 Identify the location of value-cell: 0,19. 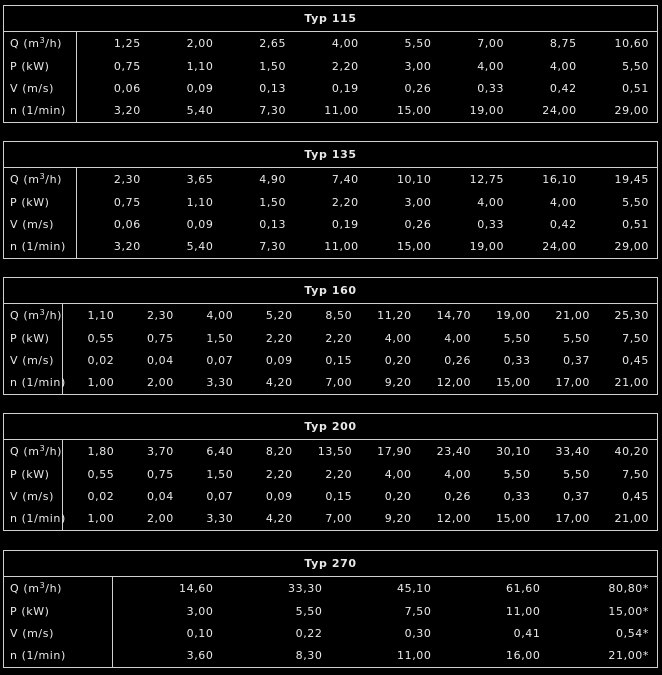
(345, 88).